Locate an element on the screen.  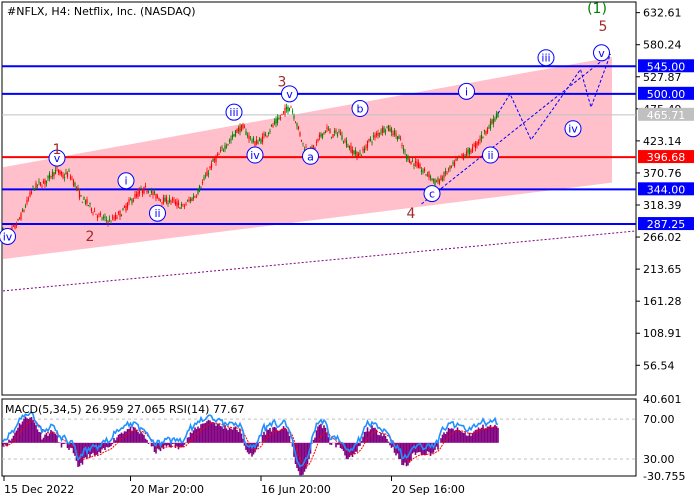
price-tick-label: 527.87 is located at coordinates (662, 77).